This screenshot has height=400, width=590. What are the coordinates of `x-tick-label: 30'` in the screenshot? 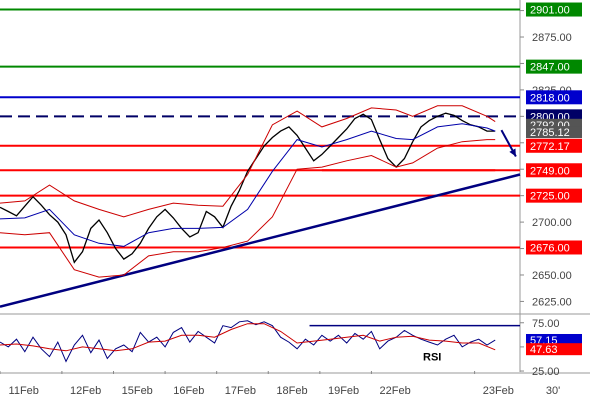 It's located at (553, 391).